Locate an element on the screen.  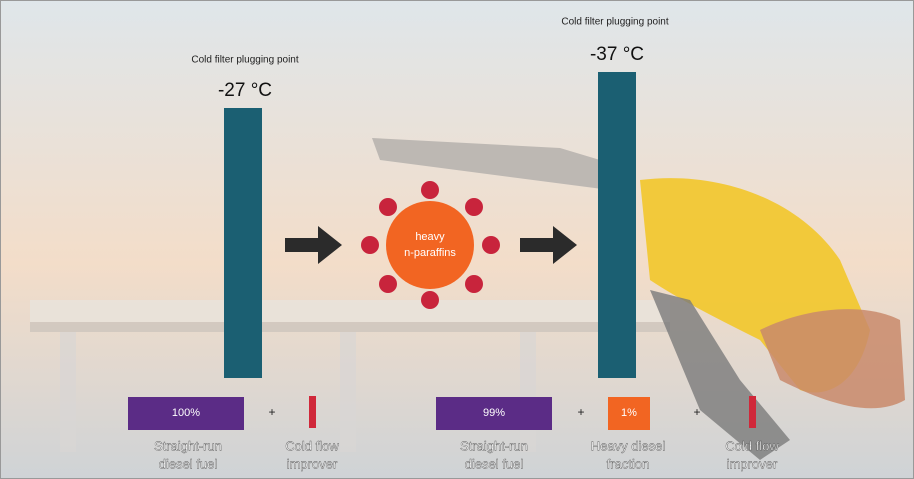
label: fraction is located at coordinates (628, 463).